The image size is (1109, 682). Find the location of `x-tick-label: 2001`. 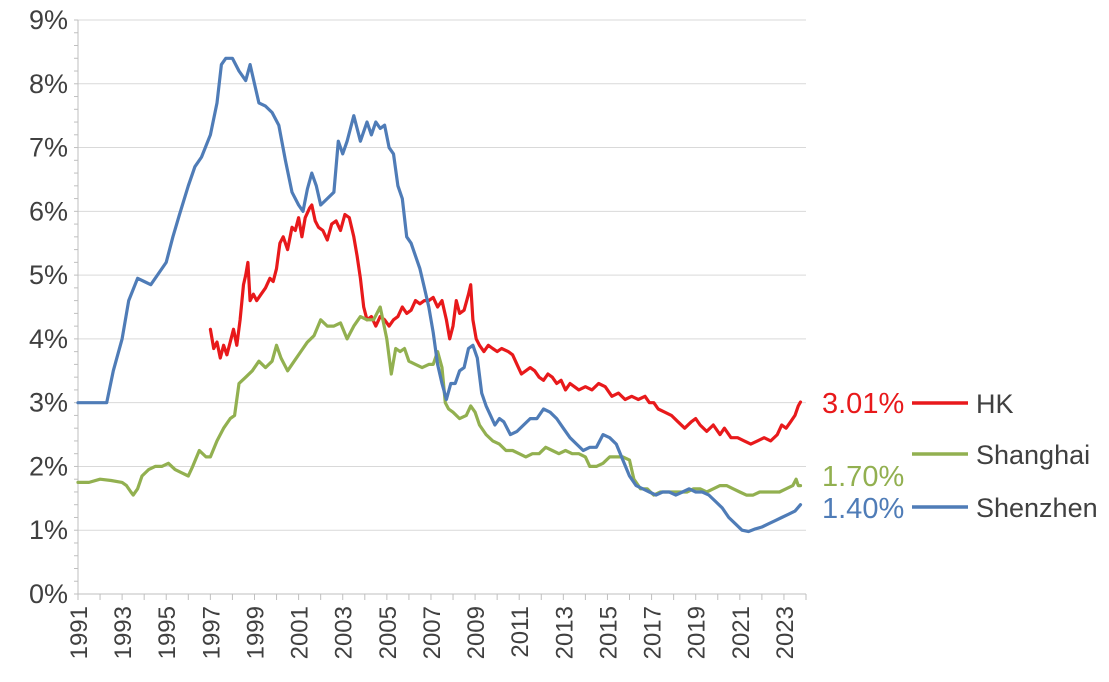

x-tick-label: 2001 is located at coordinates (300, 632).